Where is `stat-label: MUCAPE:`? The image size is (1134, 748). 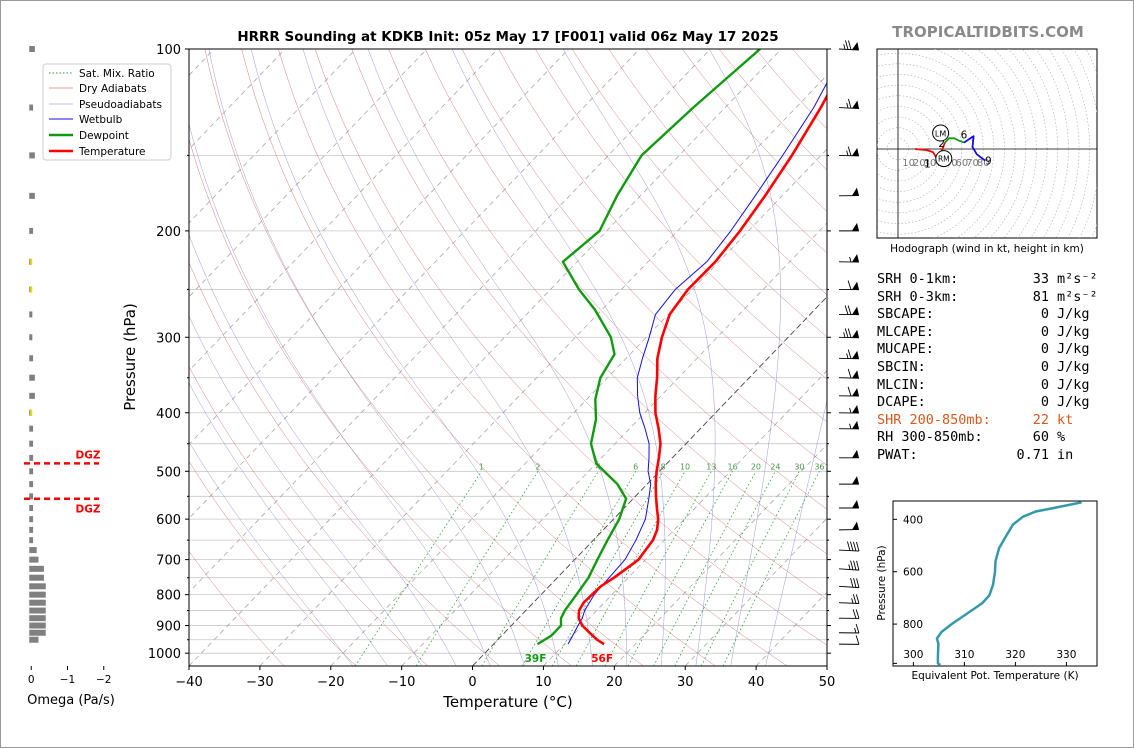
stat-label: MUCAPE: is located at coordinates (905, 349).